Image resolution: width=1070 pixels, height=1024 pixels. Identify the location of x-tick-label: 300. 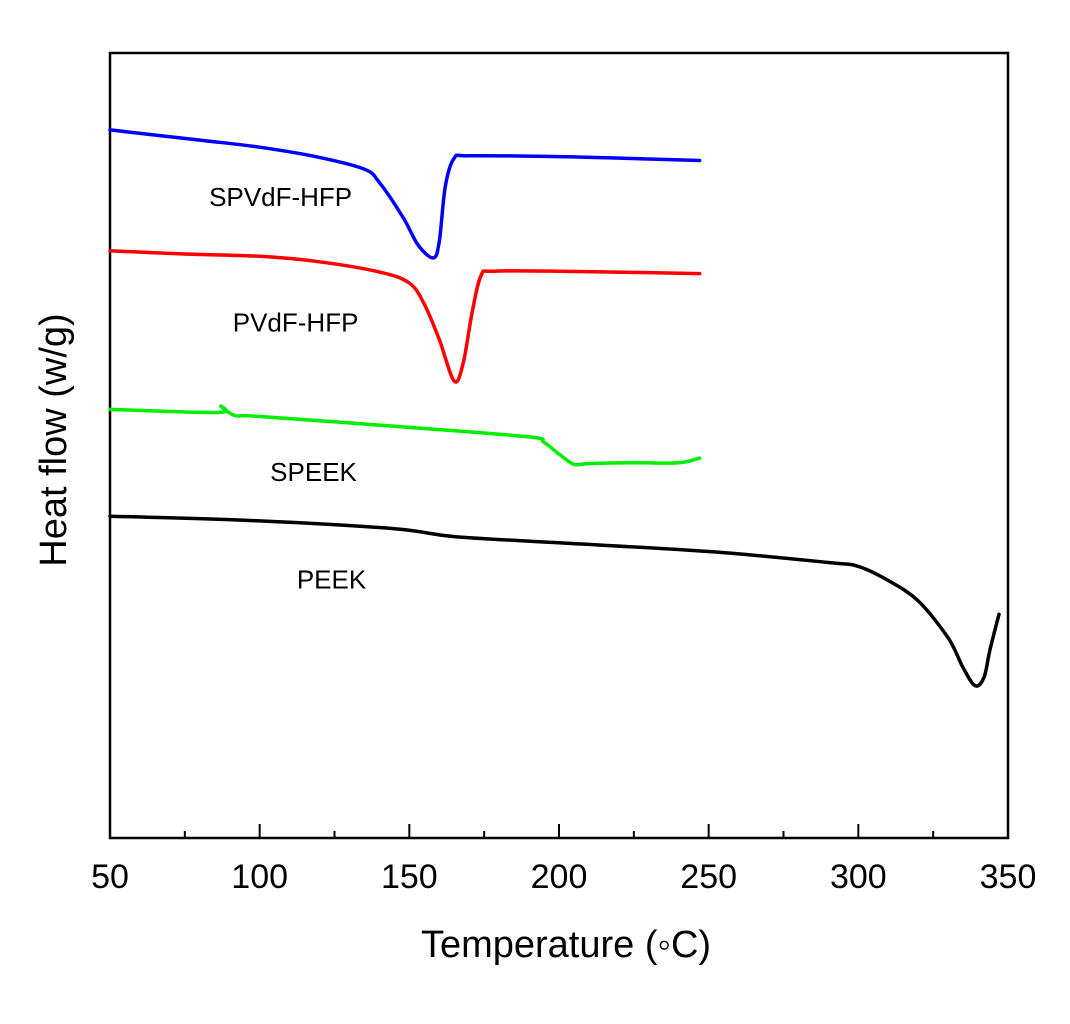
(858, 877).